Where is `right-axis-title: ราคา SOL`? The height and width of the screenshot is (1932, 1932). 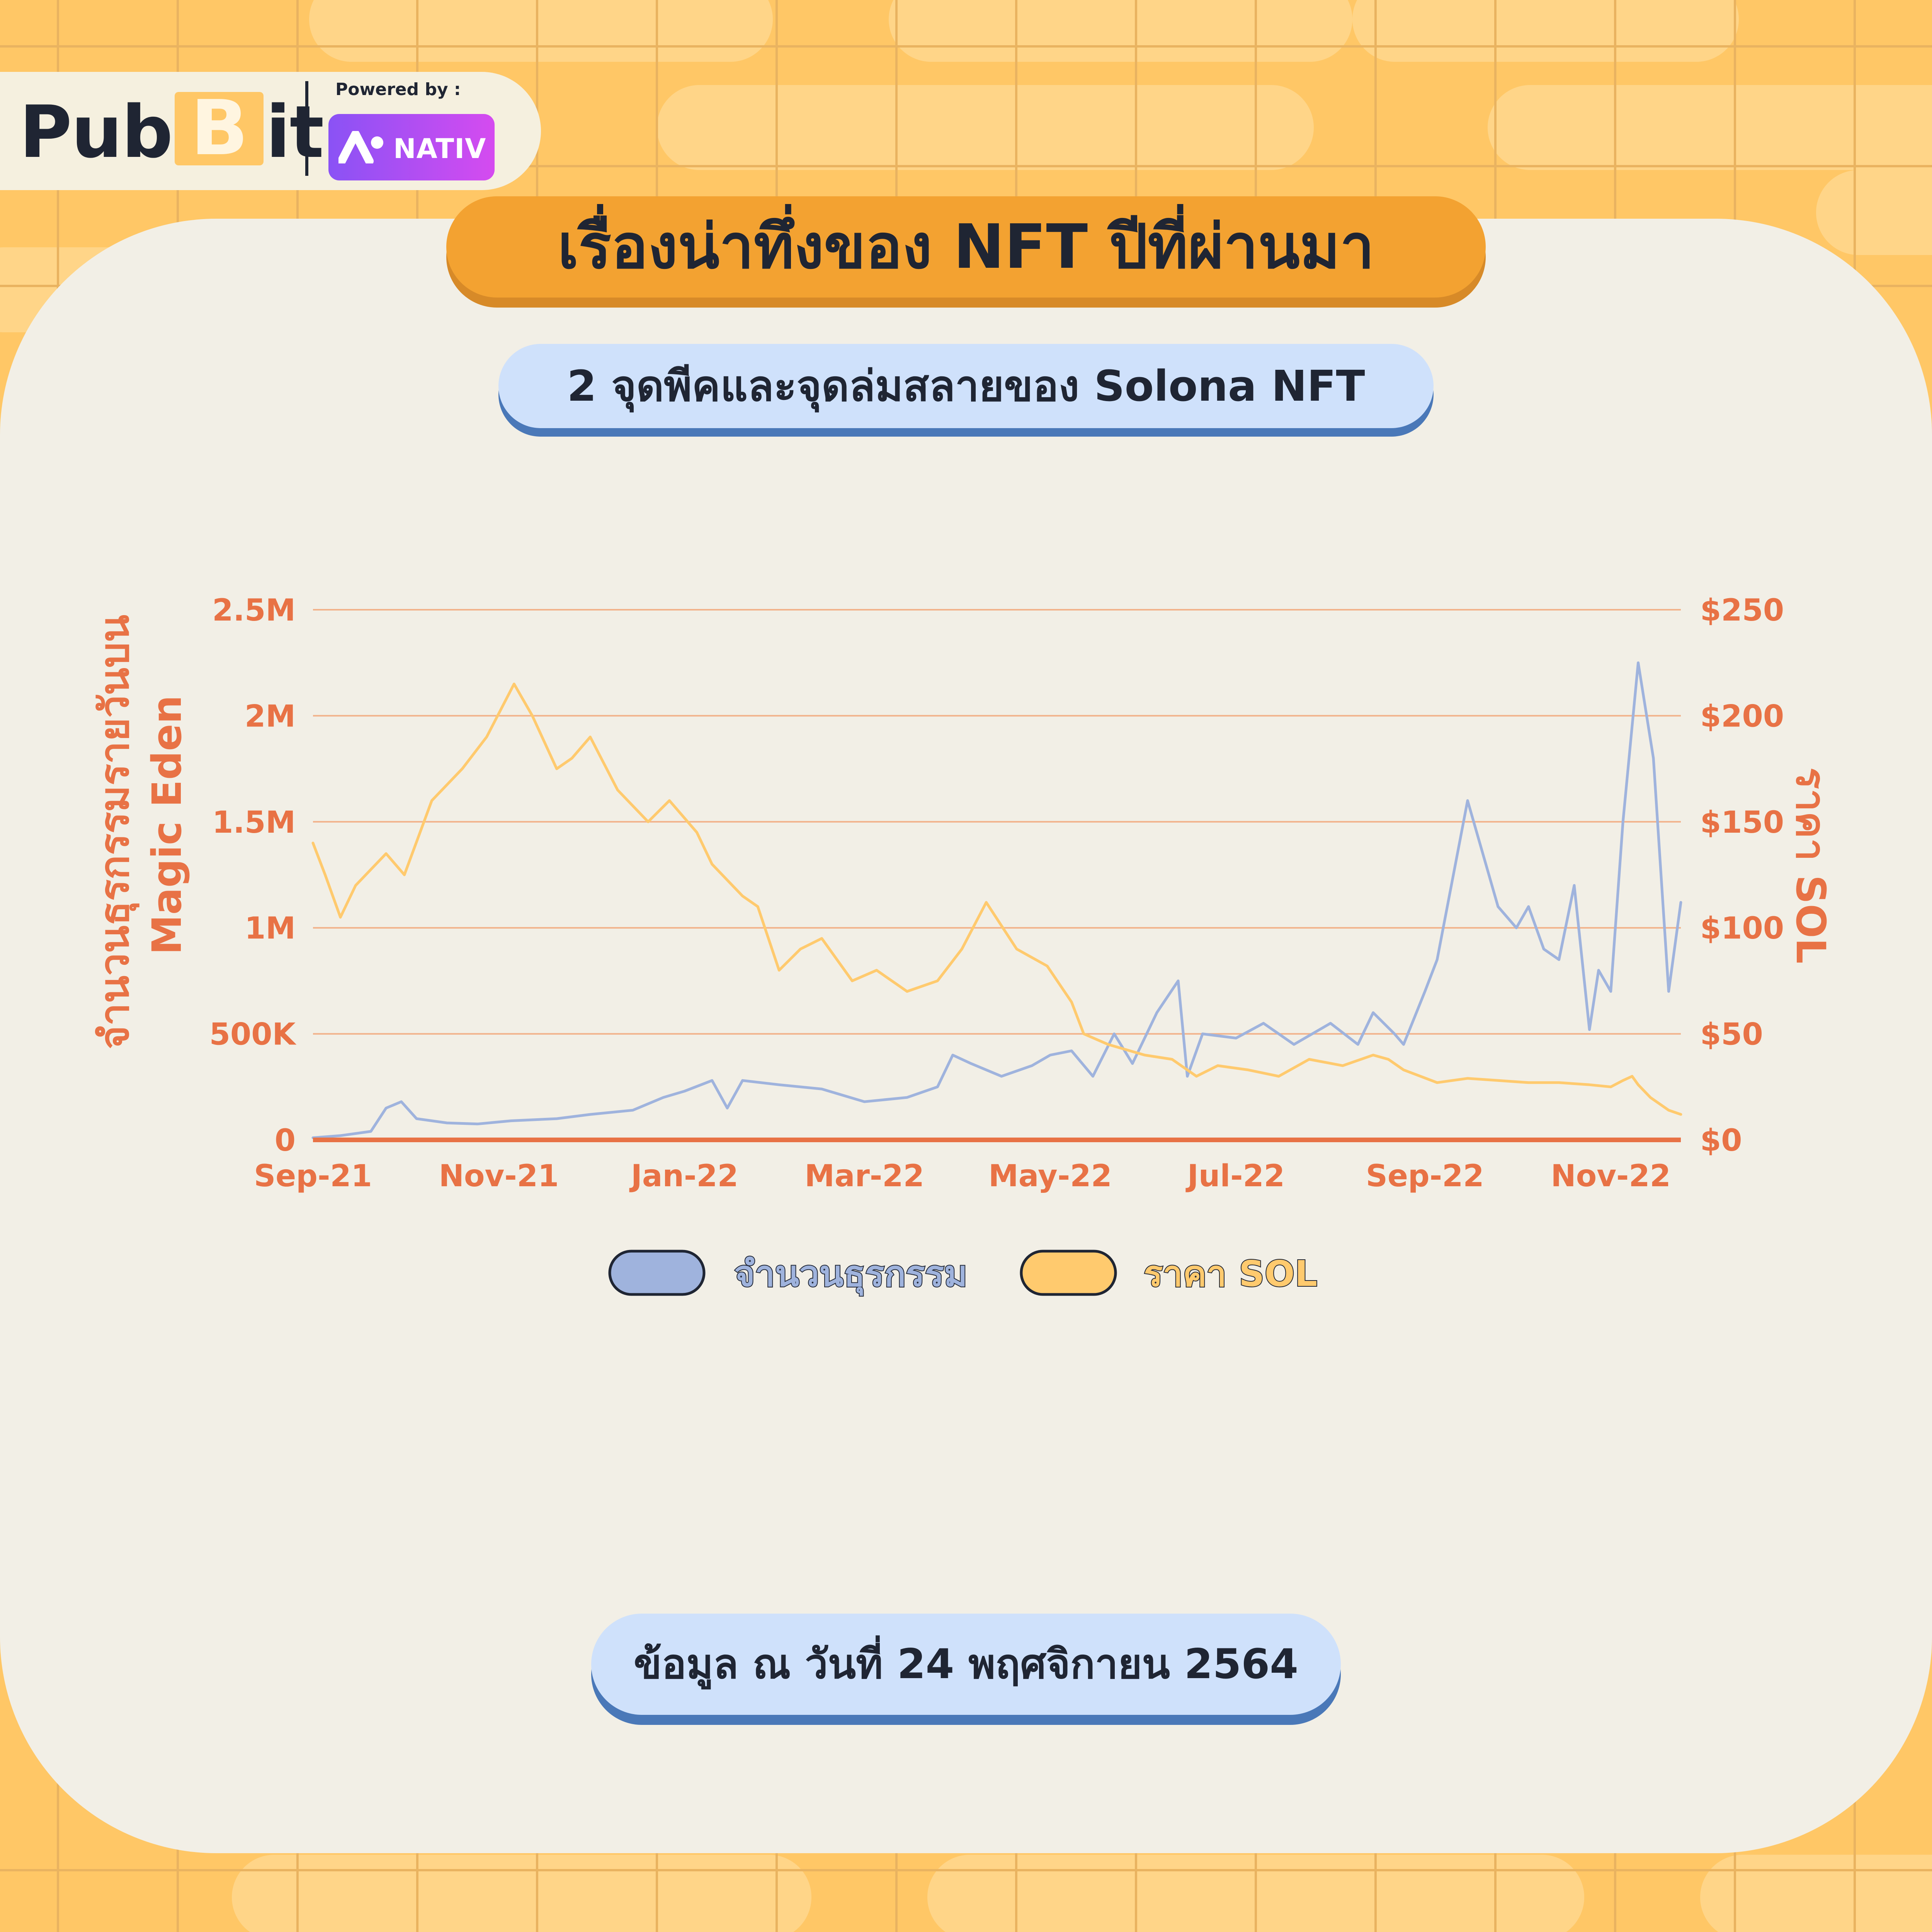 right-axis-title: ราคา SOL is located at coordinates (1811, 865).